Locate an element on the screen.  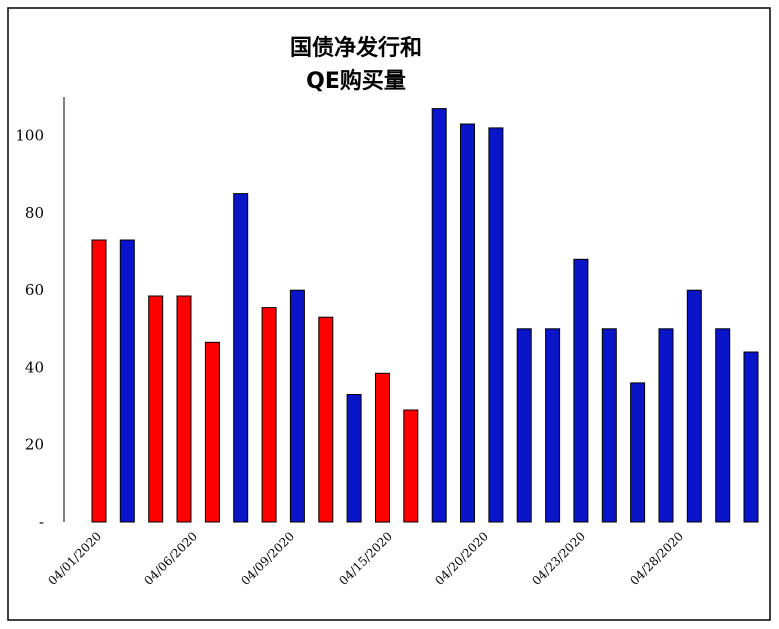
y-axis: - 20 40 60 80 100 is located at coordinates (40, 314).